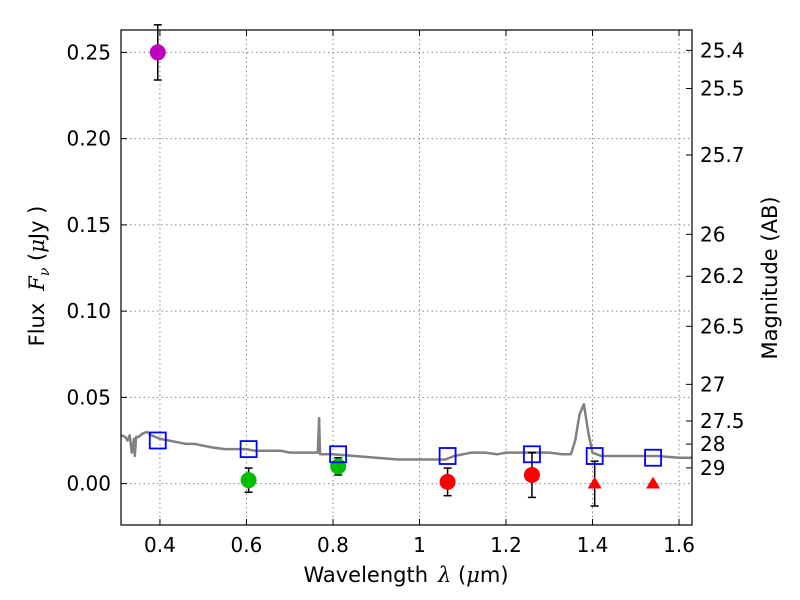  I want to click on x-tick-label: 0.6, so click(247, 545).